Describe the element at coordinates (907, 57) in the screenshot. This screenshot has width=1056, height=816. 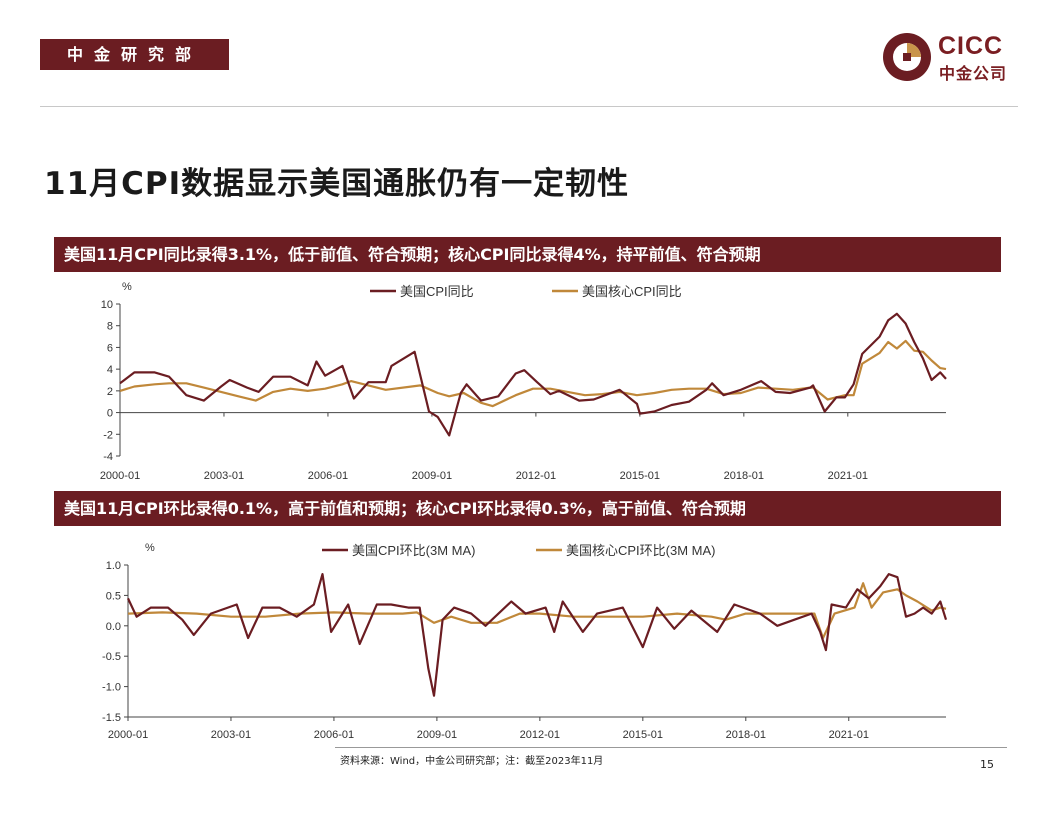
I see `cicc-logo-icon` at that location.